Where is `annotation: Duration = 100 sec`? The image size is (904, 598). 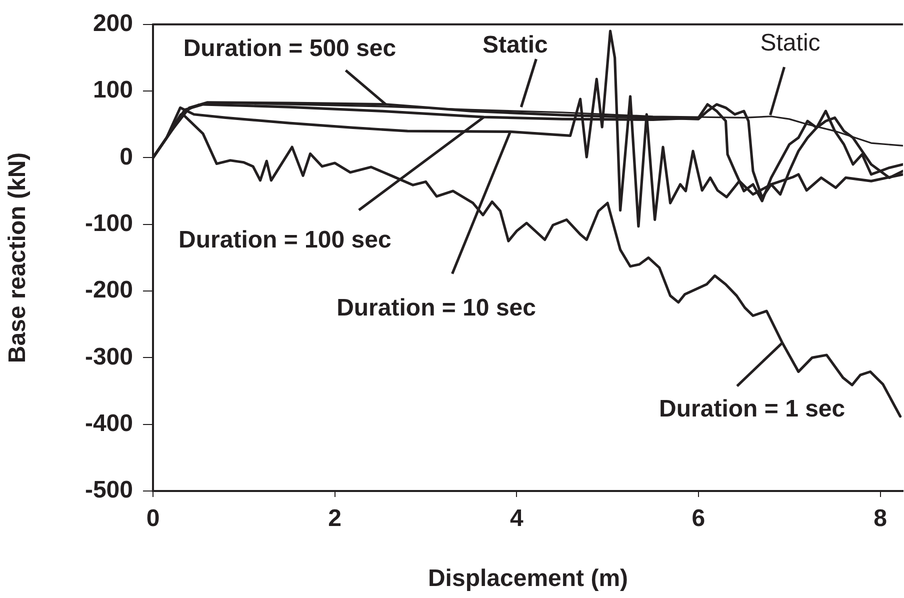 annotation: Duration = 100 sec is located at coordinates (285, 240).